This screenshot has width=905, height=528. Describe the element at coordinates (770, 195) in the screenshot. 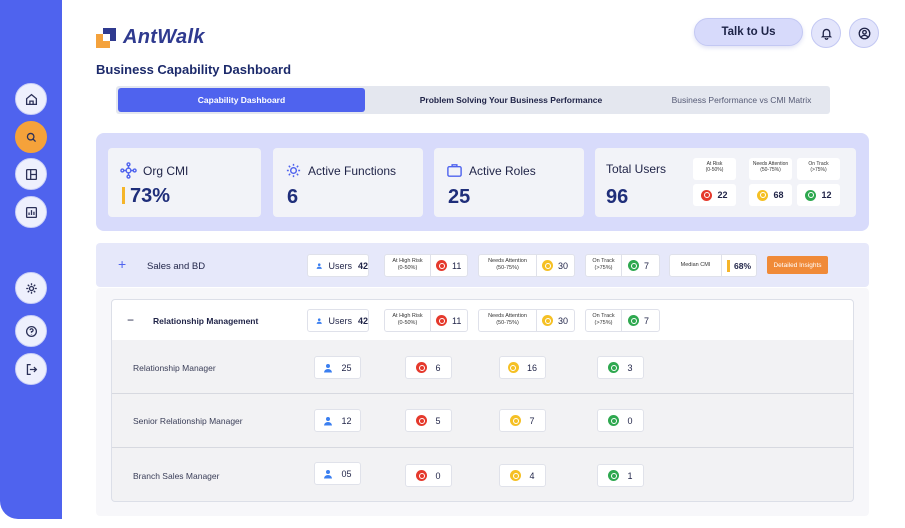

I see `needs-attention-count: 68` at that location.